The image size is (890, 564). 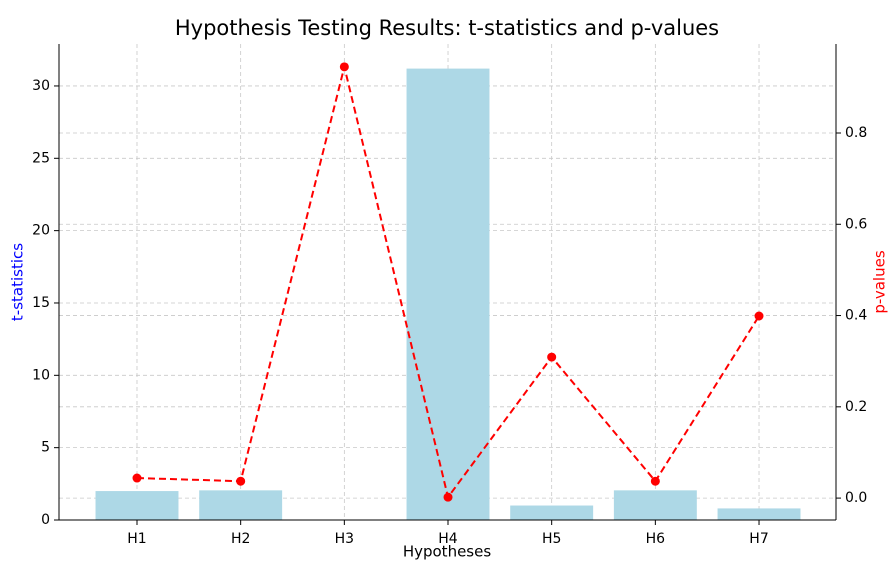 I want to click on y-tick-label: 30, so click(x=41, y=86).